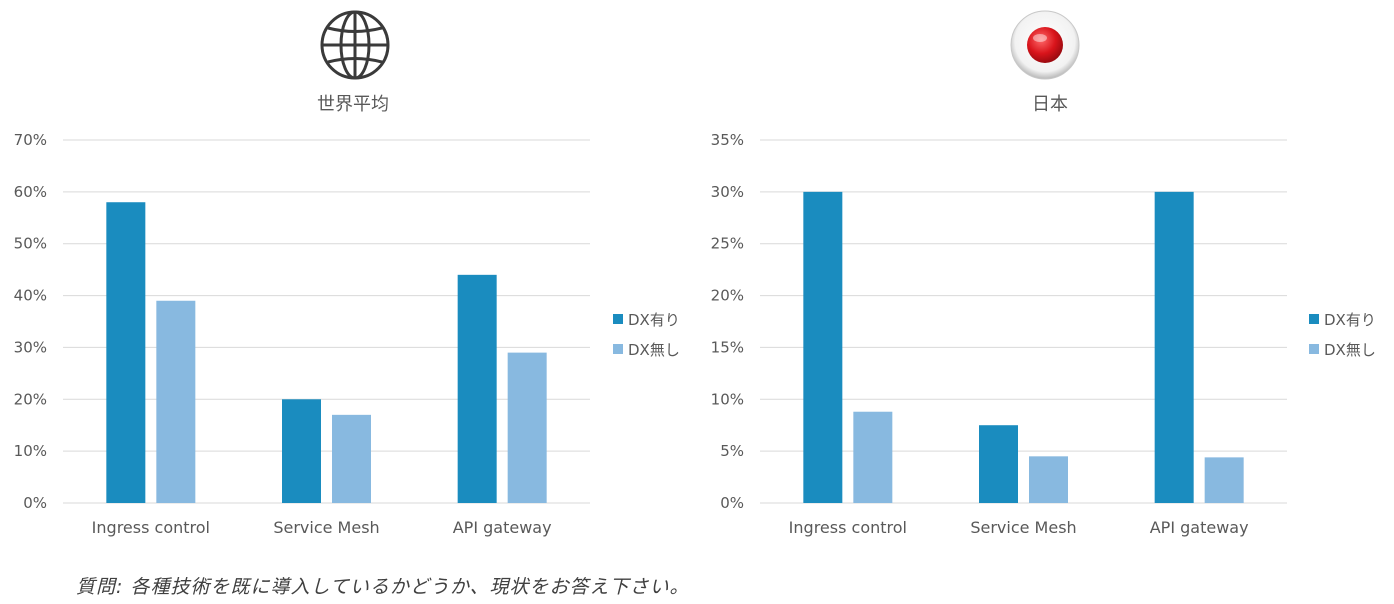 This screenshot has width=1394, height=604. What do you see at coordinates (383, 587) in the screenshot?
I see `question-footnote: 質問: 各種技術を既に導入しているかどうか、現状をお答え下さい。` at bounding box center [383, 587].